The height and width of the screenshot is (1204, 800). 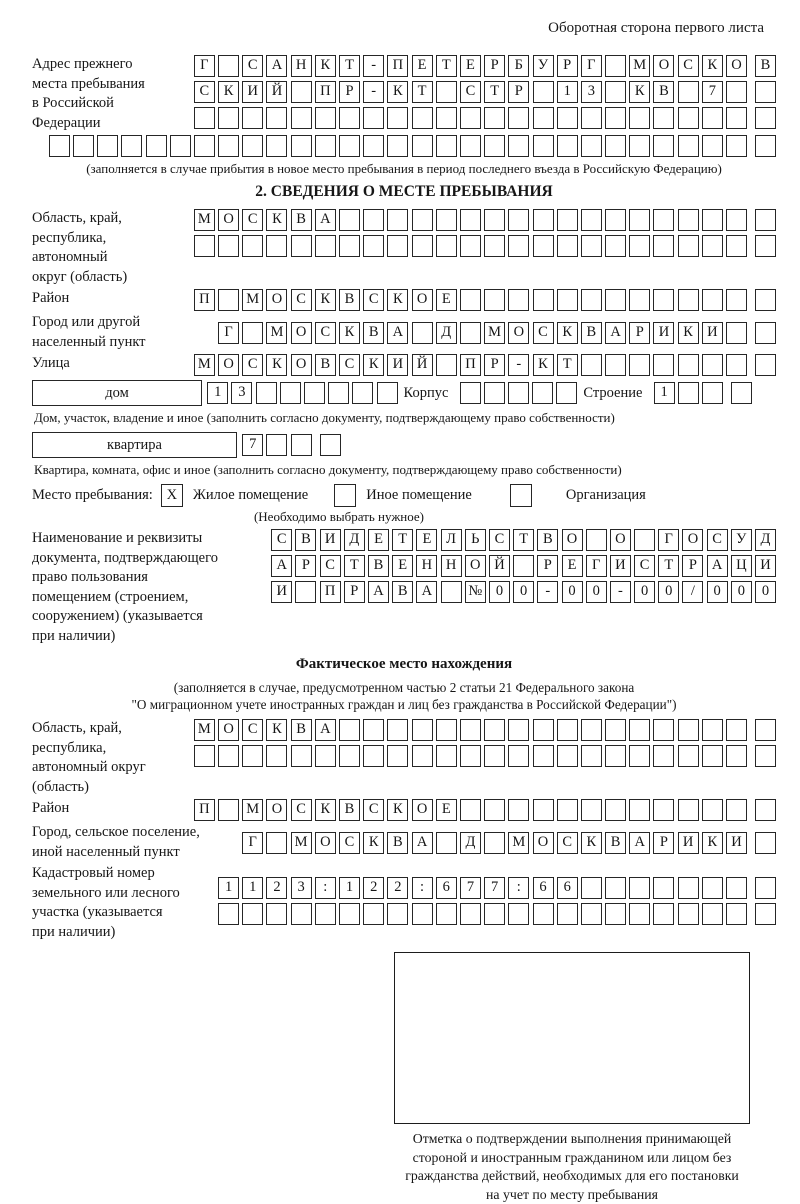 What do you see at coordinates (345, 495) in the screenshot?
I see `checkbox-other-premises` at bounding box center [345, 495].